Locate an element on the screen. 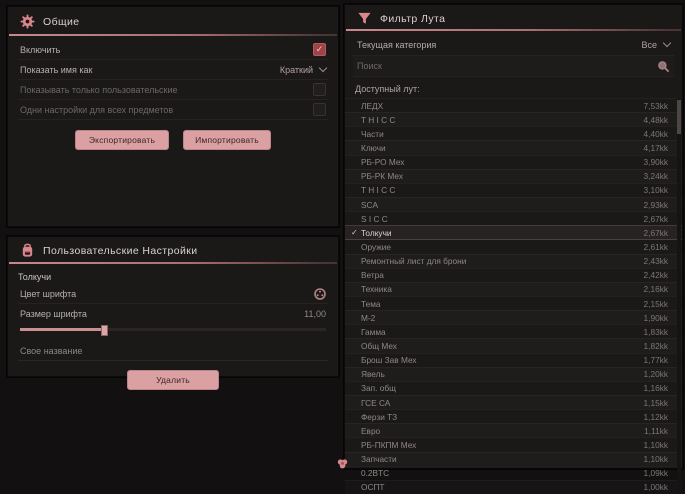  category-row: Текущая категория Все is located at coordinates (513, 45).